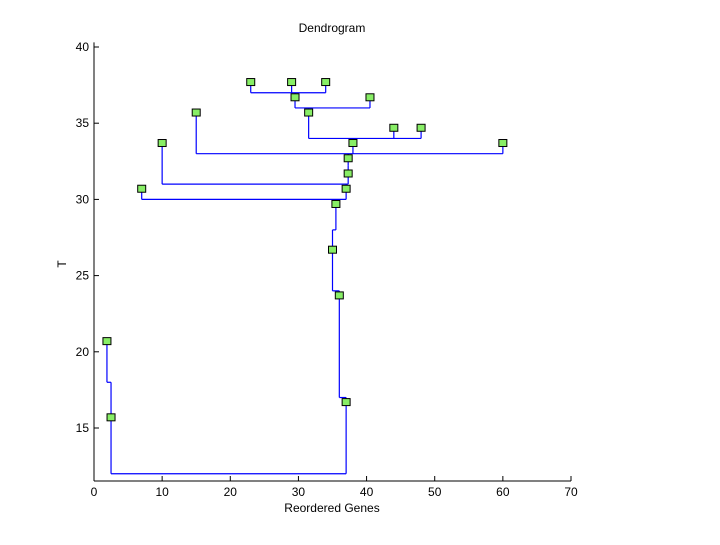 This screenshot has height=545, width=720. Describe the element at coordinates (571, 492) in the screenshot. I see `x-tick-label: 70` at that location.